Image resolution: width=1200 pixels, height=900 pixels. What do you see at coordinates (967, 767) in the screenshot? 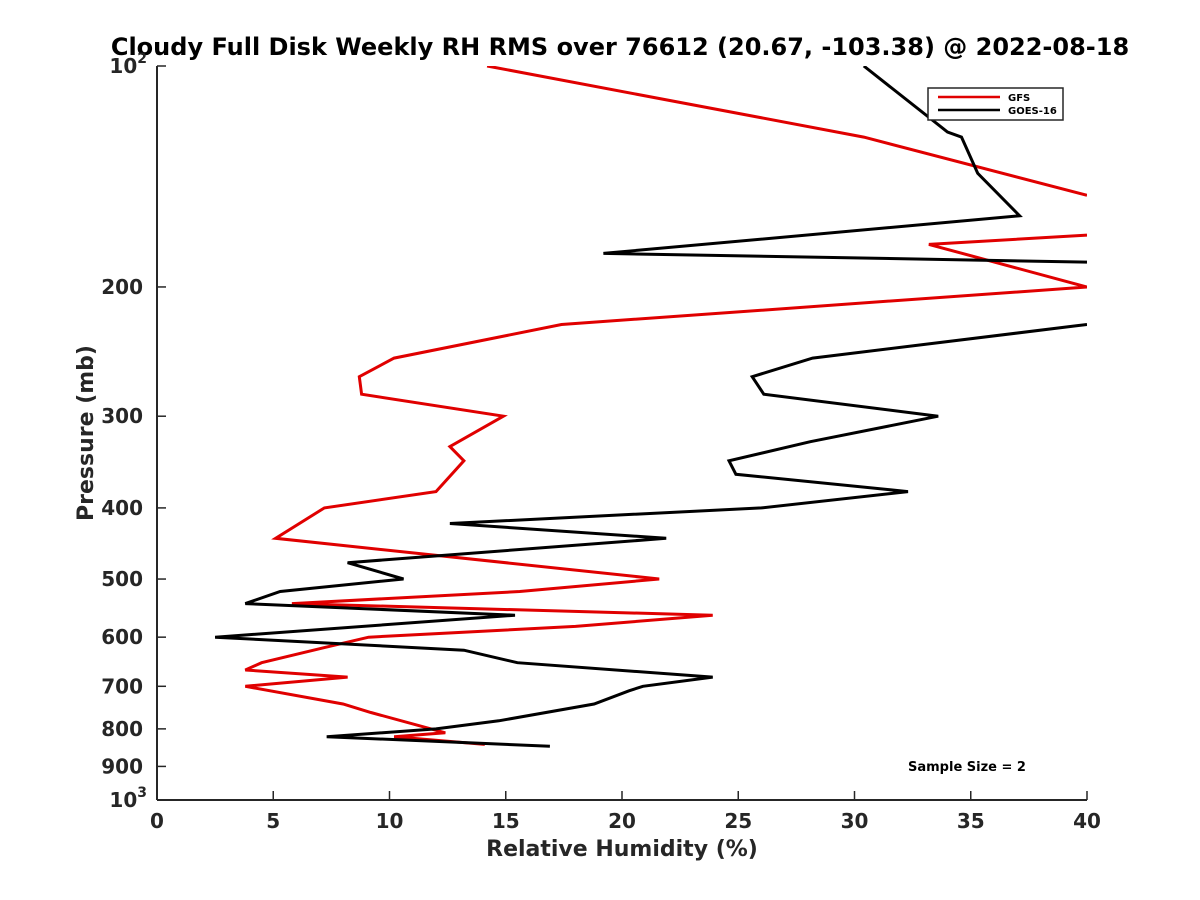
I see `sample-size-annotation: Sample Size = 2` at bounding box center [967, 767].